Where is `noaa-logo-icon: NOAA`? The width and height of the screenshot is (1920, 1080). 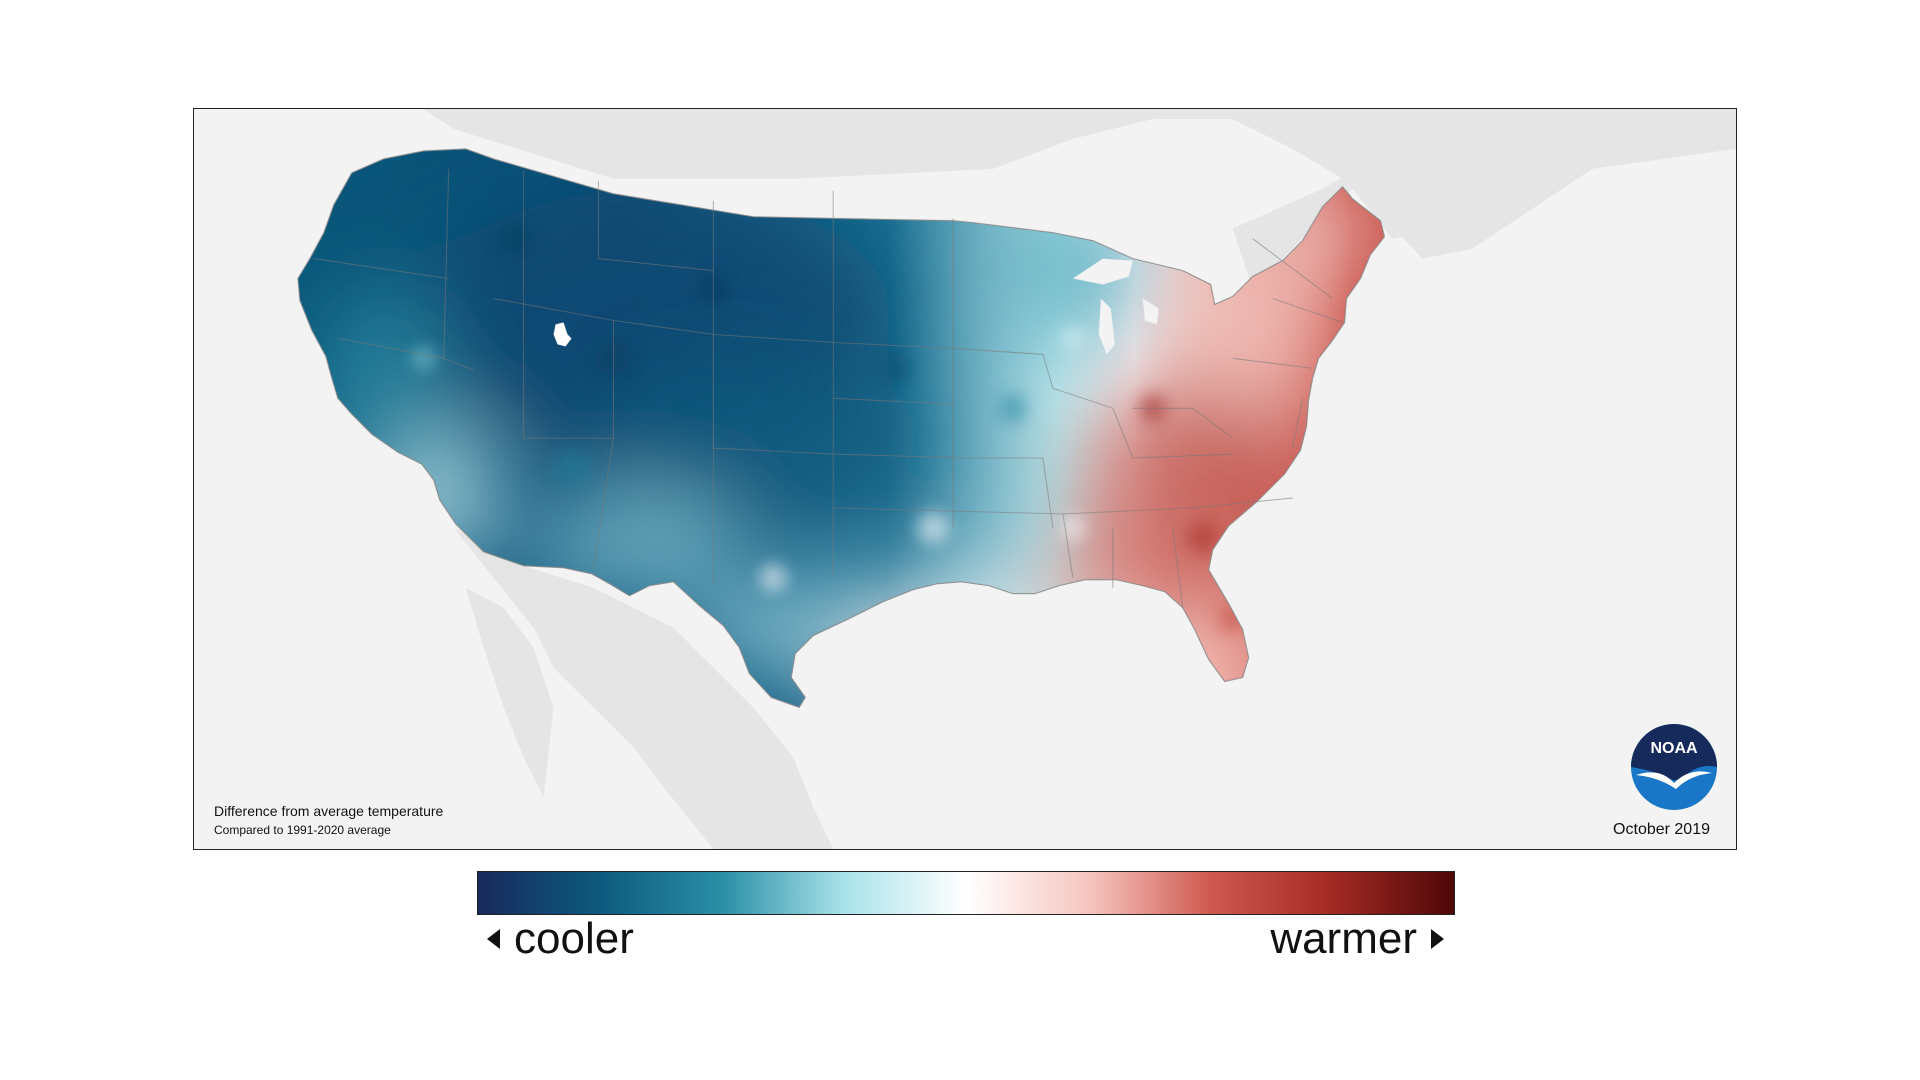
noaa-logo-icon: NOAA is located at coordinates (1674, 767).